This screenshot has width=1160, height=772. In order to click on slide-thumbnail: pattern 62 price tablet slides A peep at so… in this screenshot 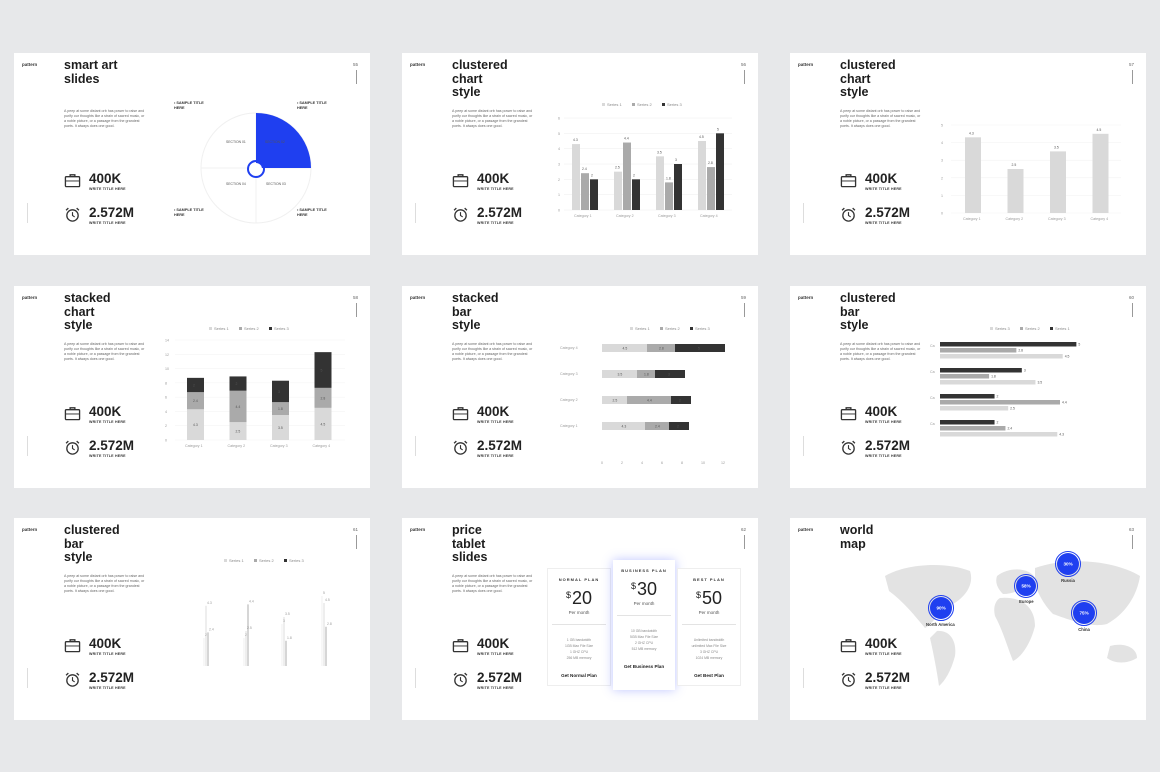, I will do `click(580, 619)`.